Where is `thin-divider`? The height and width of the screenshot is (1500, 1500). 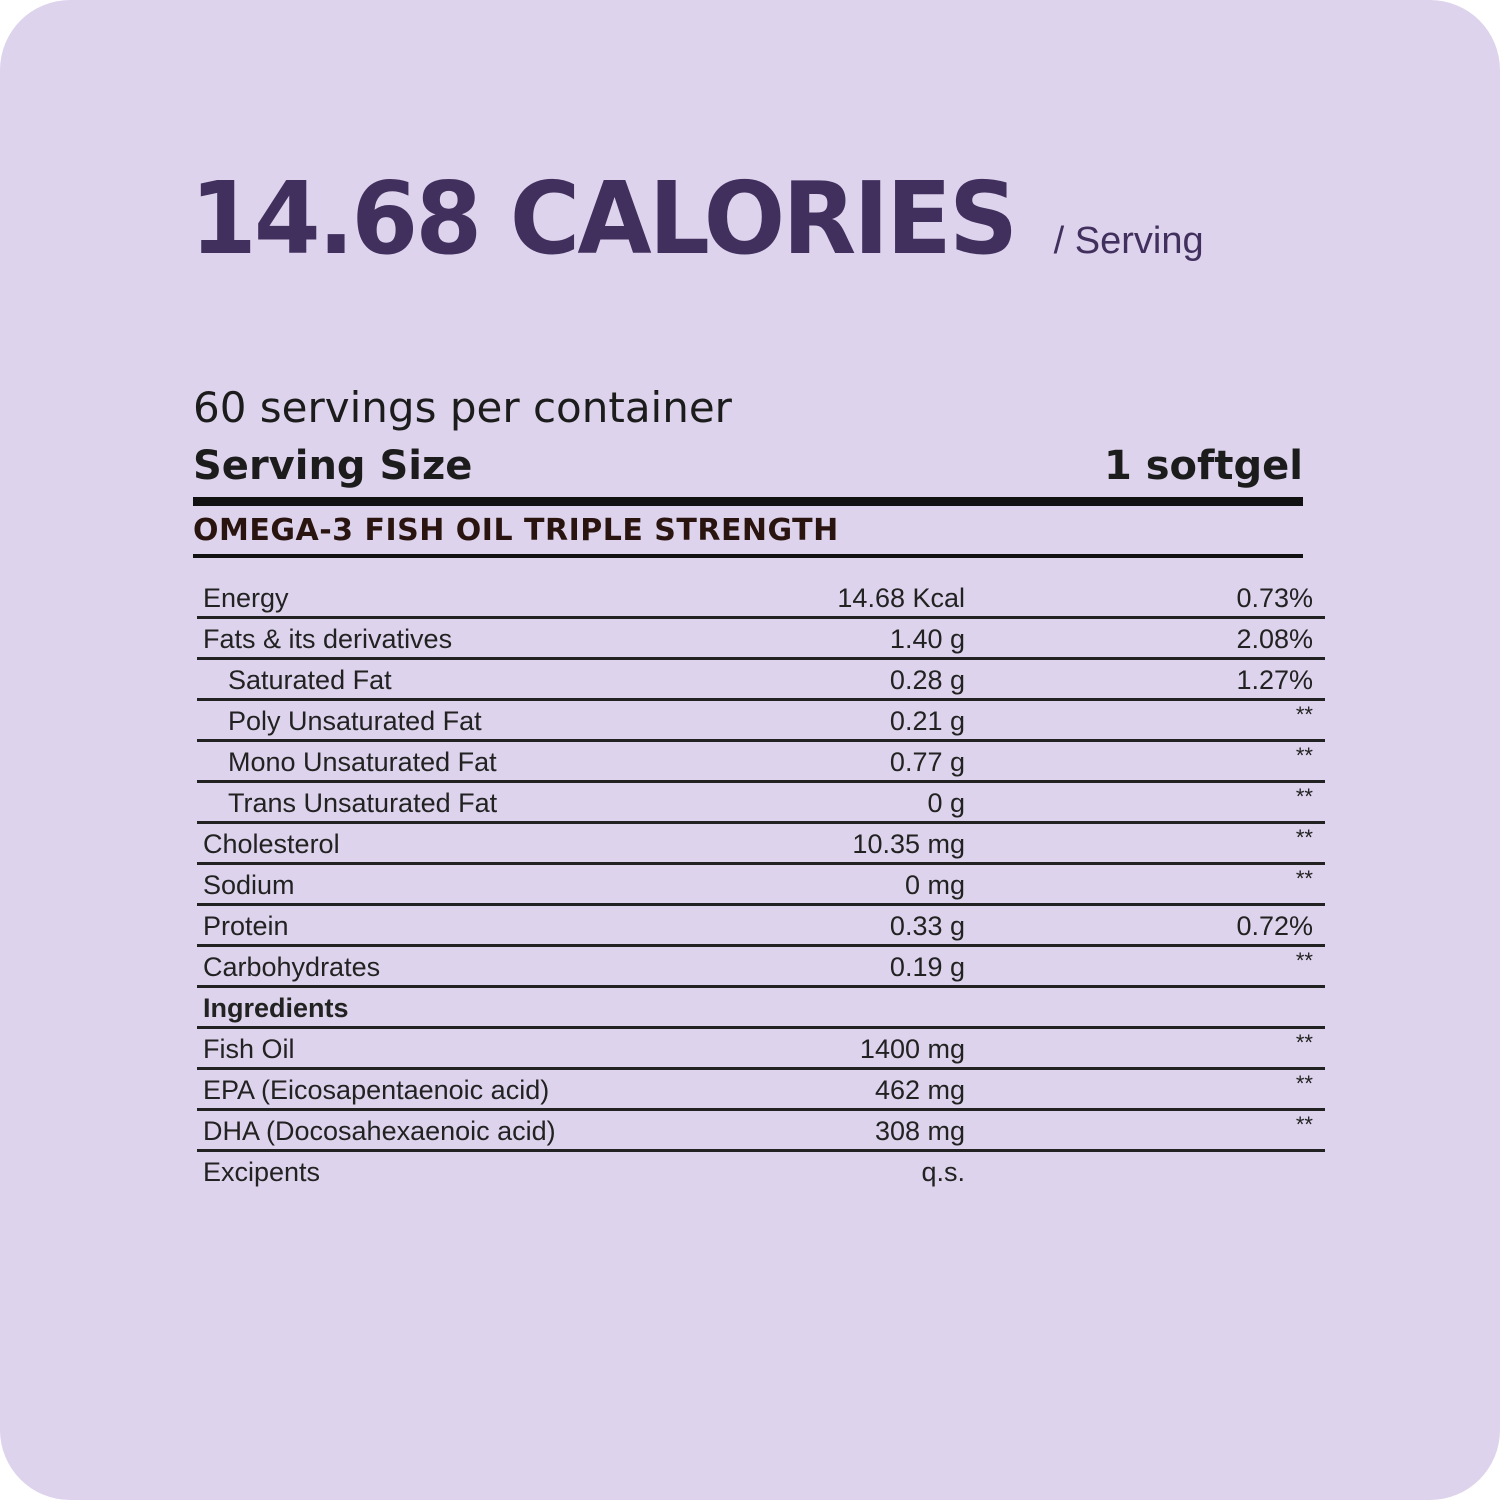 thin-divider is located at coordinates (748, 556).